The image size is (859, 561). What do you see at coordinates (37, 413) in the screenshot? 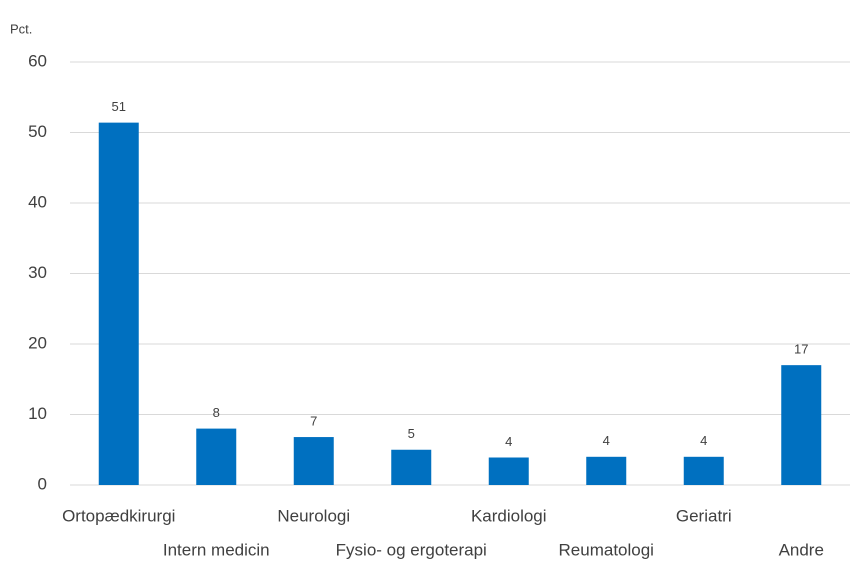
I see `y-tick-label: 10` at bounding box center [37, 413].